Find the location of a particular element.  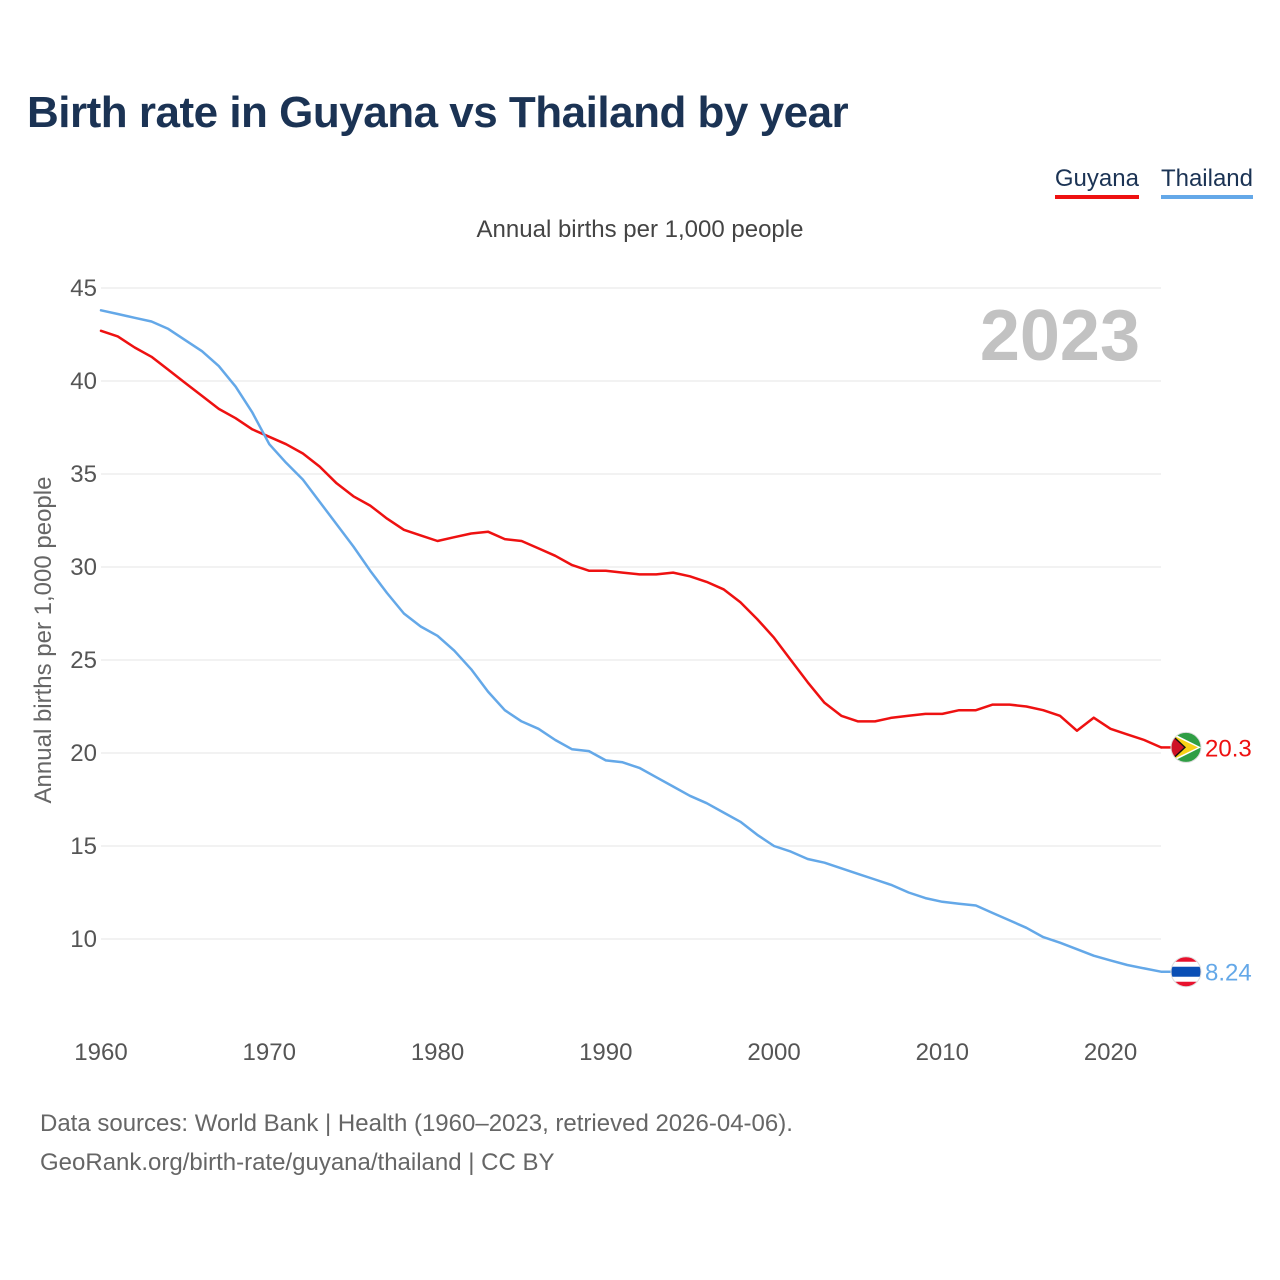

x-tick-label-2000: 2000 is located at coordinates (773, 1052).